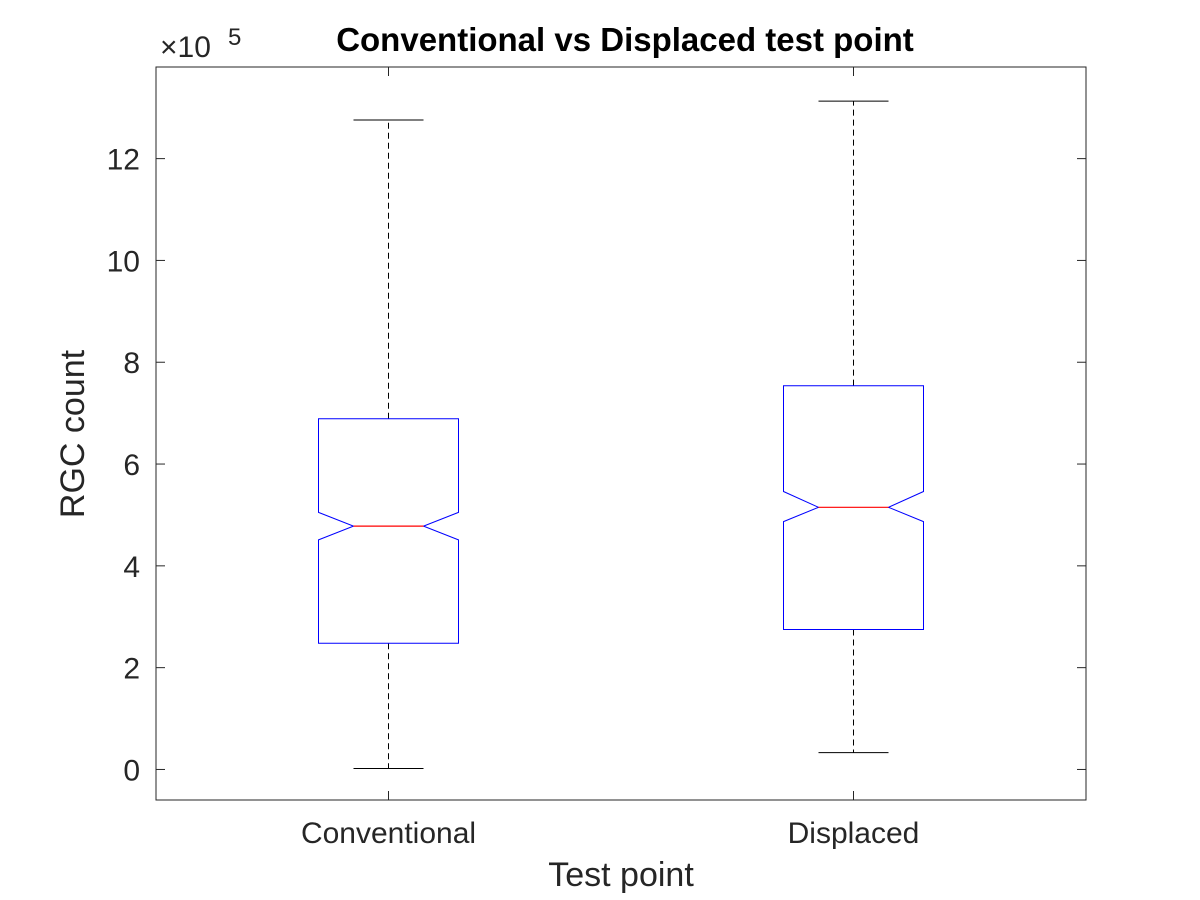 The image size is (1200, 900). I want to click on box-group-displaced, so click(853, 427).